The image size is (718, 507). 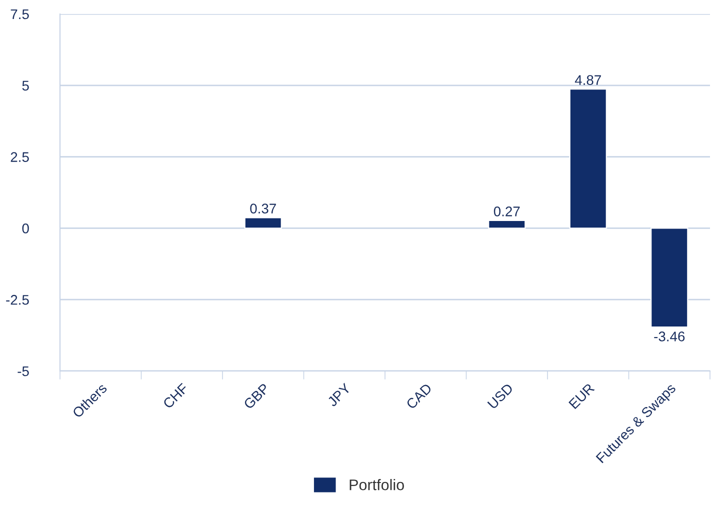 I want to click on legend-label: Portfolio, so click(x=377, y=484).